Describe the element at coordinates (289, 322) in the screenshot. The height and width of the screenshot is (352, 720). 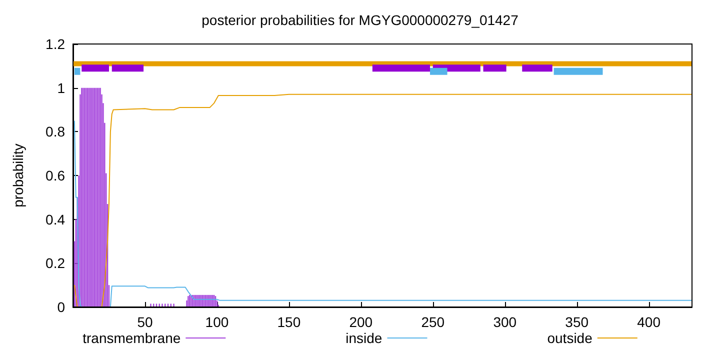
I see `x-tick-label: 150` at that location.